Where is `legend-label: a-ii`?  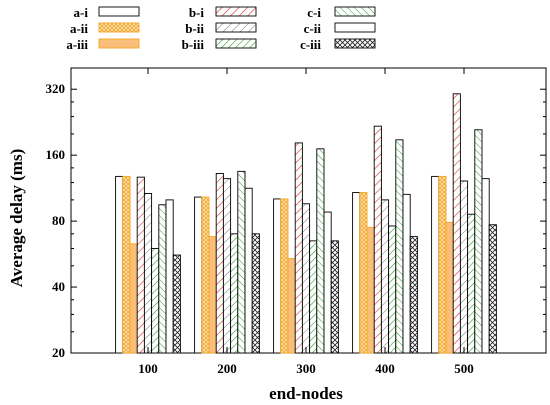
legend-label: a-ii is located at coordinates (79, 28).